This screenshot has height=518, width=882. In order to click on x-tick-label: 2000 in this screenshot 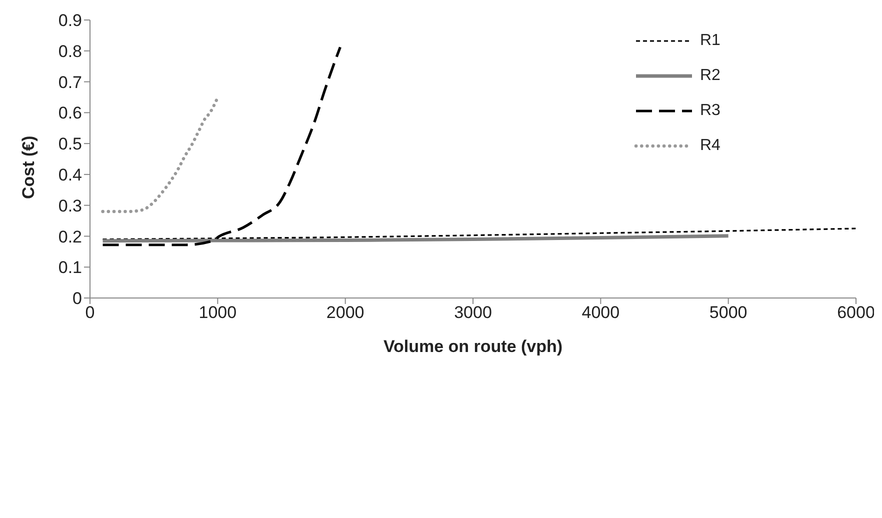, I will do `click(345, 312)`.